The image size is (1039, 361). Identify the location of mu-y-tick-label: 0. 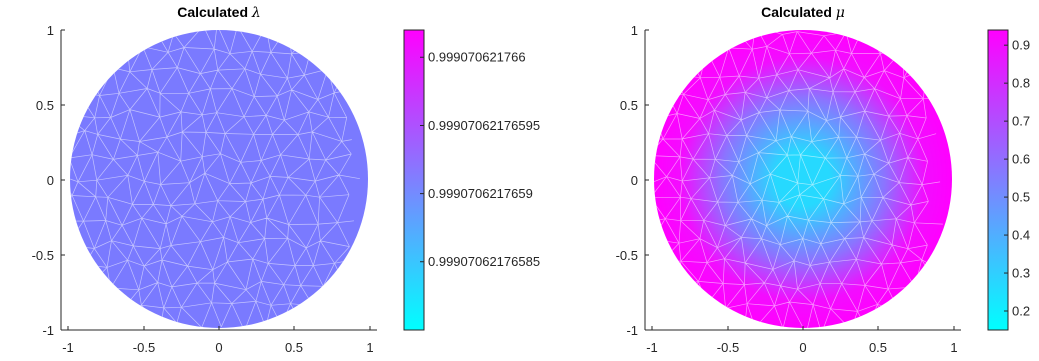
(634, 180).